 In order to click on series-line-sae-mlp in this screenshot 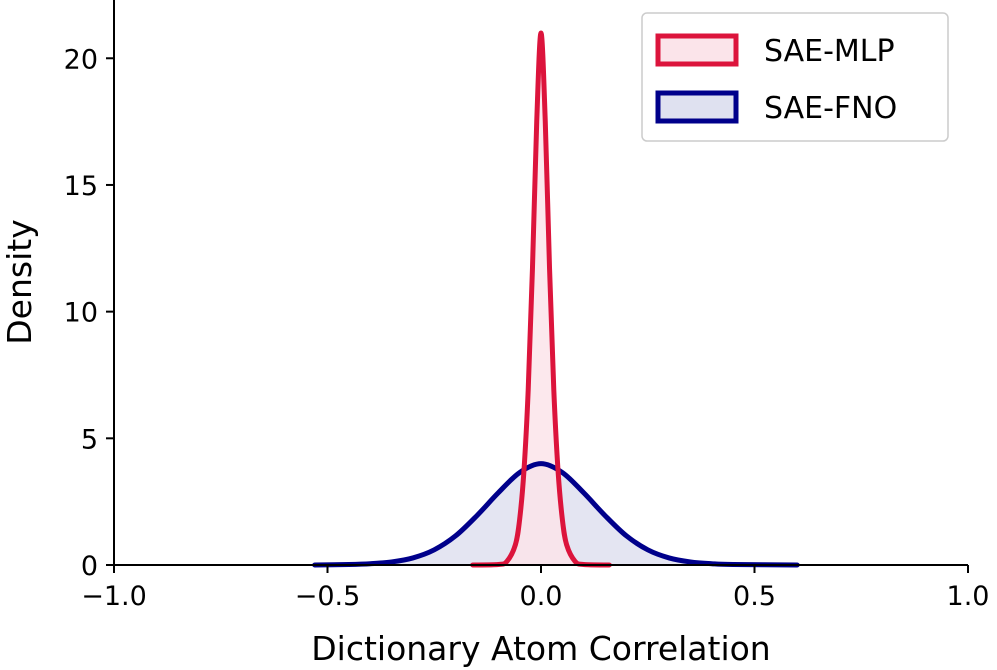, I will do `click(541, 299)`.